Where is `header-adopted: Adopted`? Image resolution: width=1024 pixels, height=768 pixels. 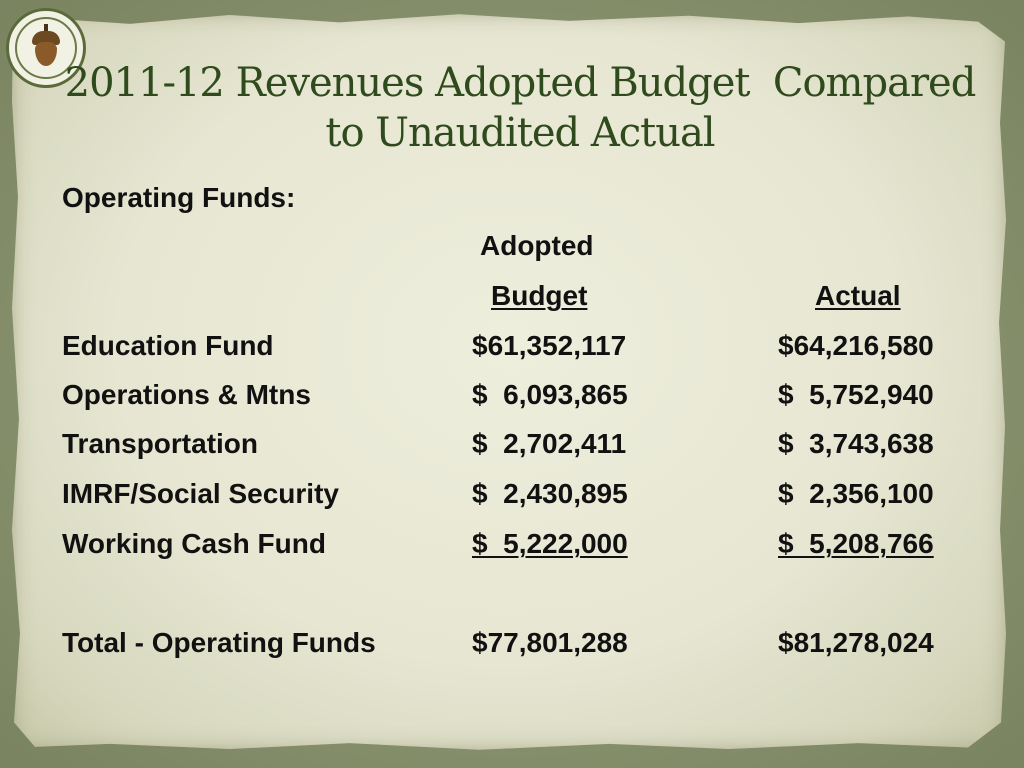 header-adopted: Adopted is located at coordinates (537, 245).